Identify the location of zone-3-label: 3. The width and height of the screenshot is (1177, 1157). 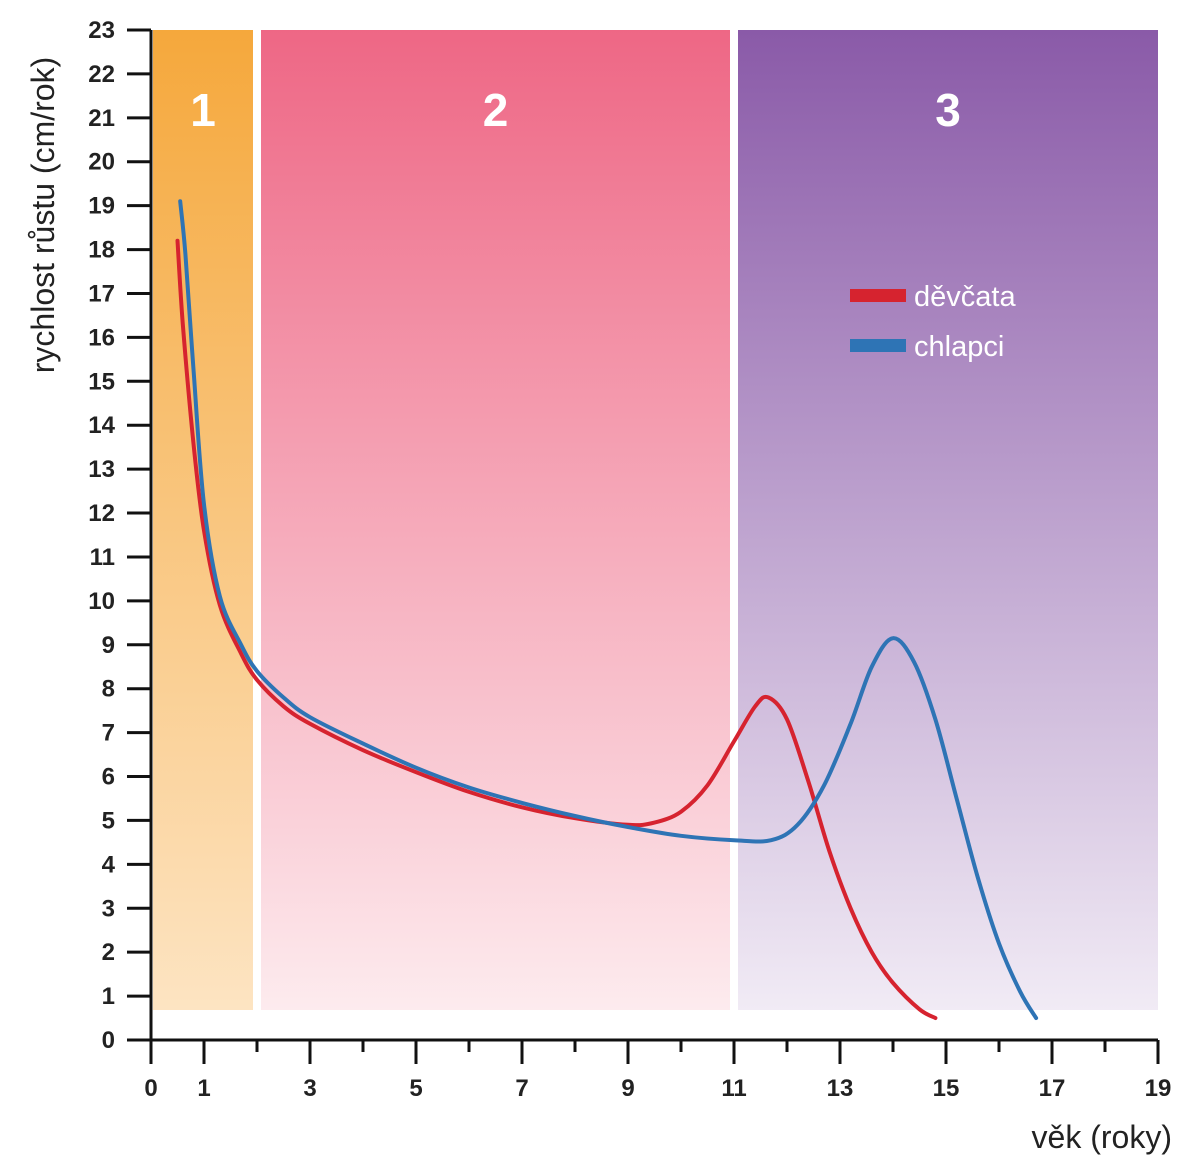
(948, 110).